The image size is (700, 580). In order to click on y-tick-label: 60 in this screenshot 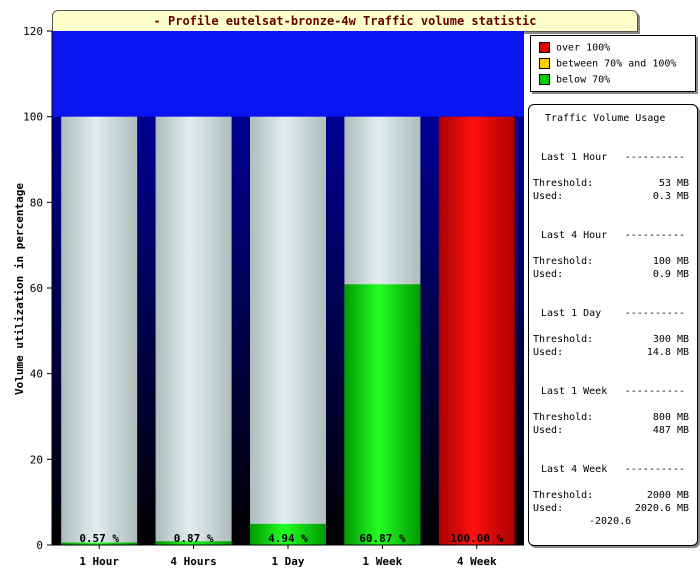, I will do `click(36, 288)`.